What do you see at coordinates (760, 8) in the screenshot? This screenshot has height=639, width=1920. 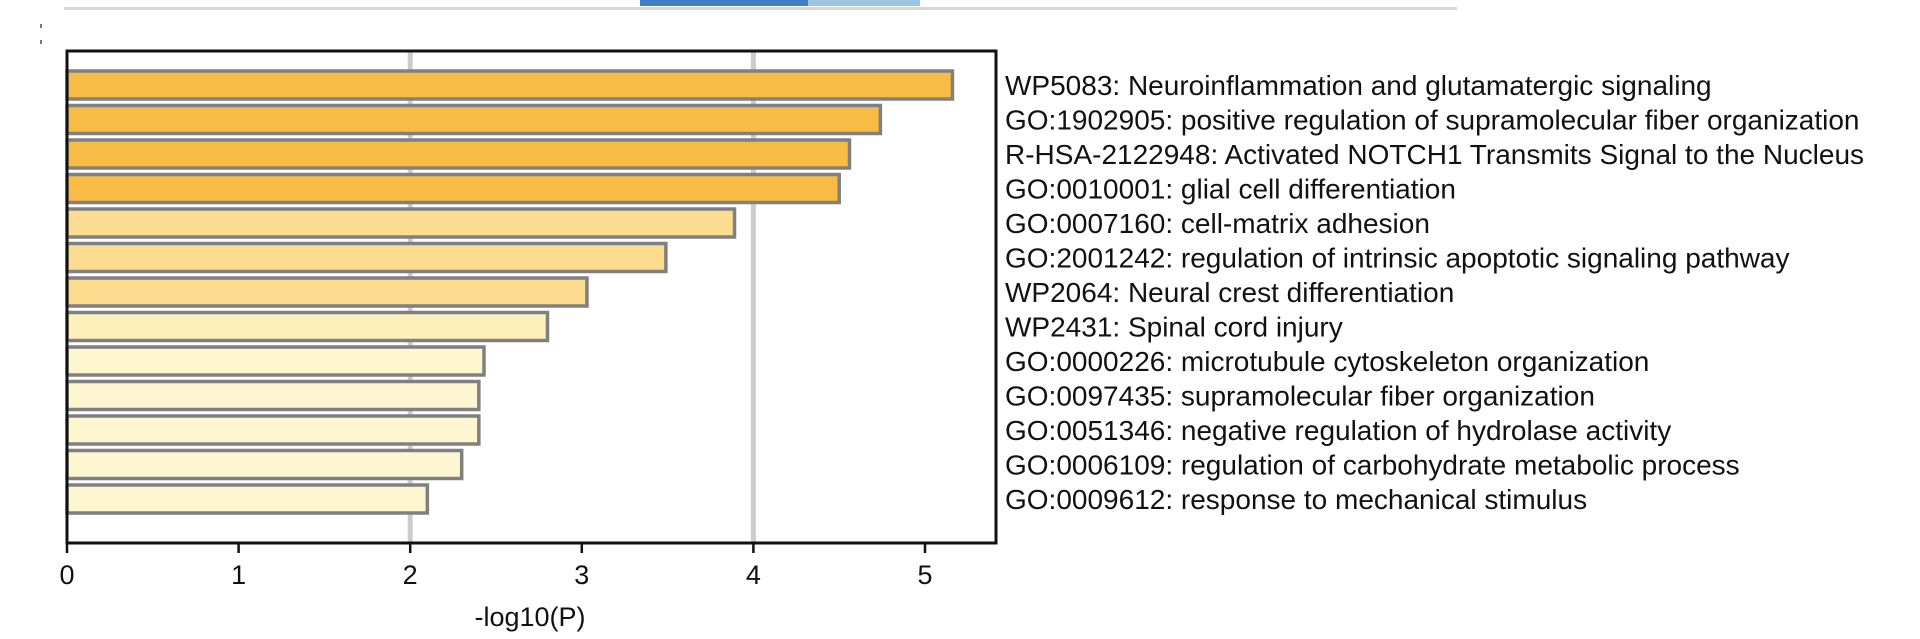 I see `top-divider-line` at bounding box center [760, 8].